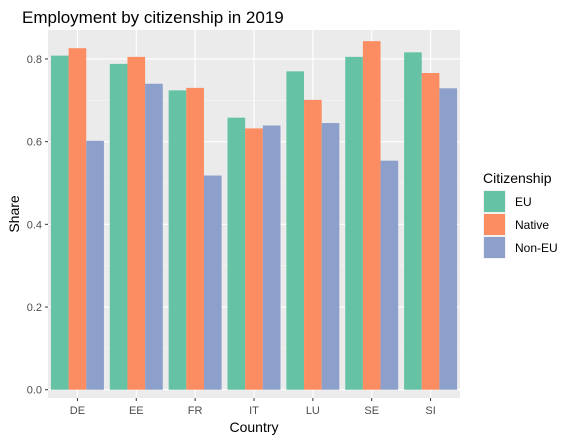 The image size is (573, 442). I want to click on y-axis-title: Share, so click(14, 214).